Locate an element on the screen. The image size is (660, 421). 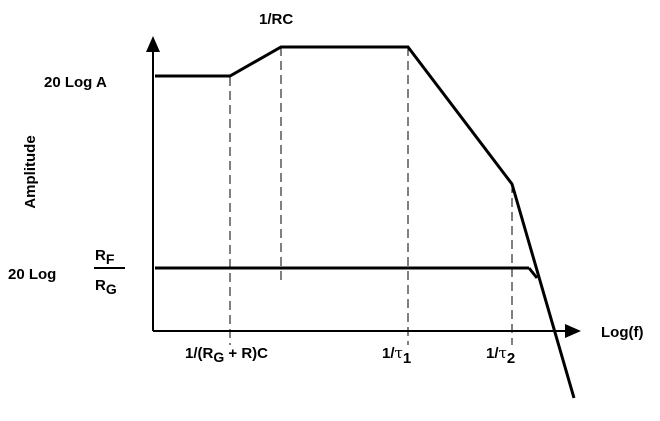
y-axis-arrow-icon is located at coordinates (153, 44).